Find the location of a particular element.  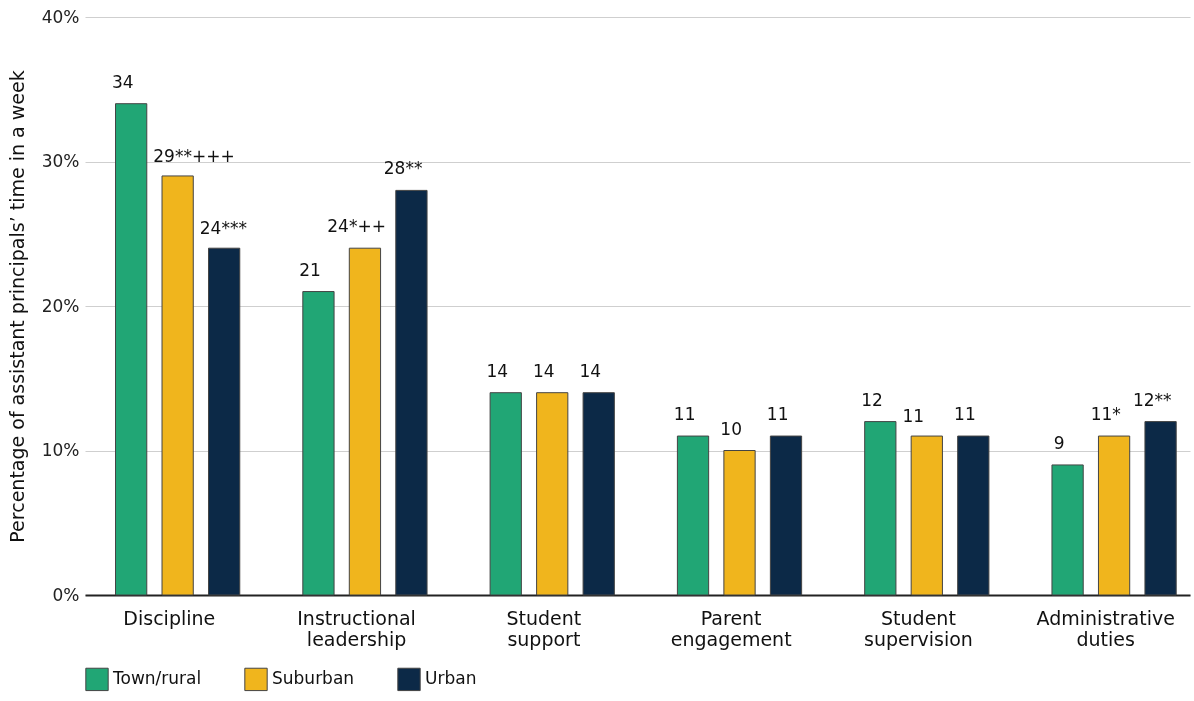

y-axis-title: Percentage of assistant principals’ time in a week is located at coordinates (16, 306).